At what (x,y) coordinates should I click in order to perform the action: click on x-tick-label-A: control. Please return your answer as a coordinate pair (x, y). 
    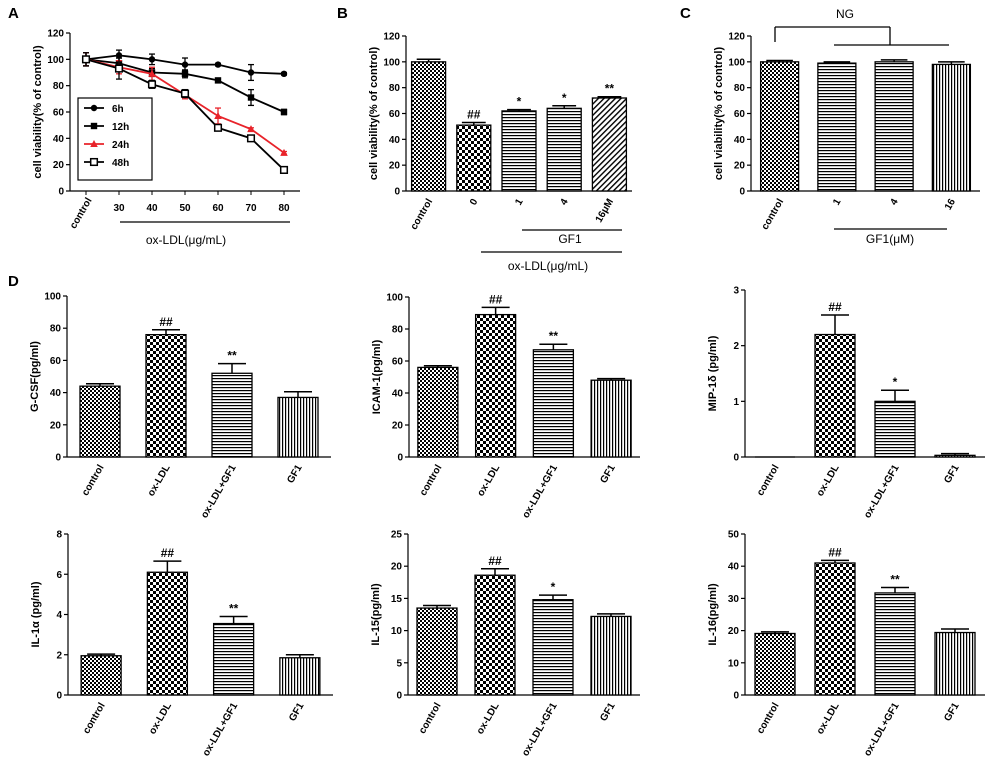
    Looking at the image, I should click on (81, 213).